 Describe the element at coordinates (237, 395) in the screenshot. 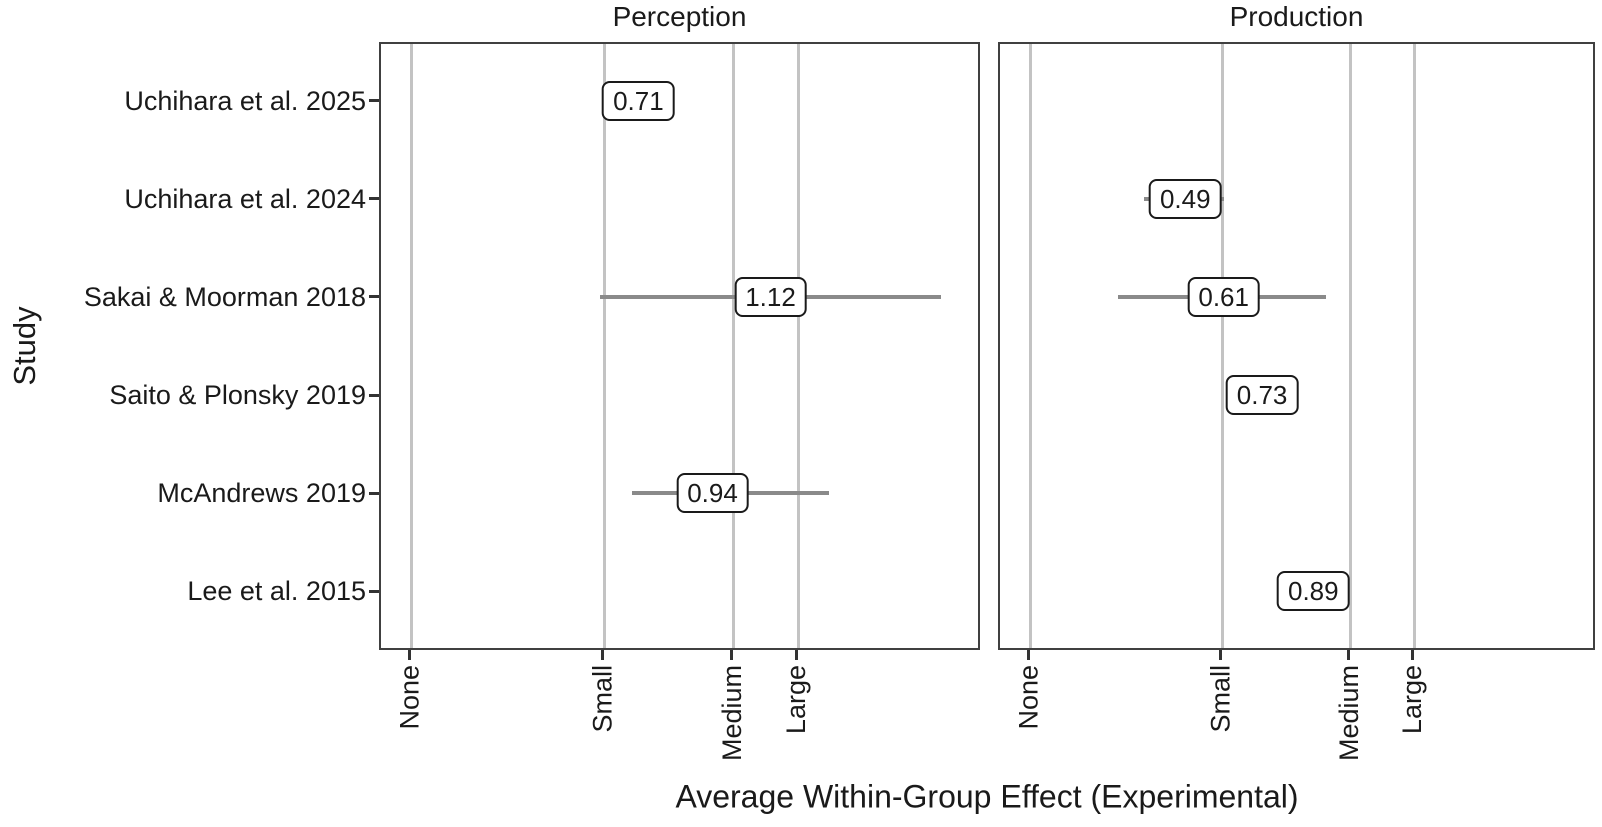

I see `study-label: Saito & Plonsky 2019` at that location.